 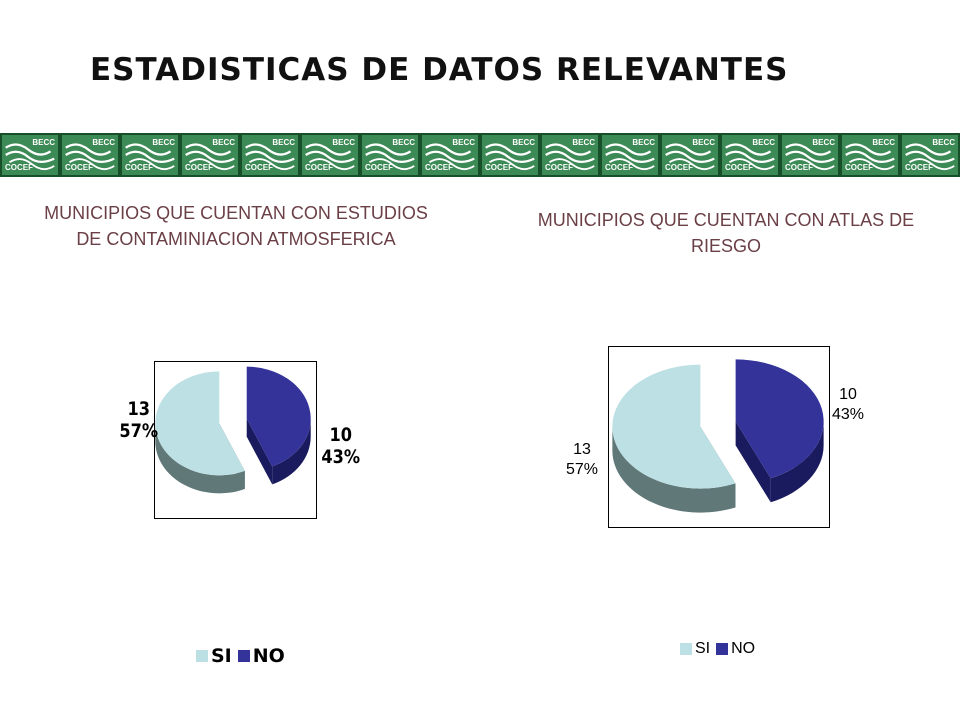 I want to click on legend-swatch-si, so click(x=686, y=649).